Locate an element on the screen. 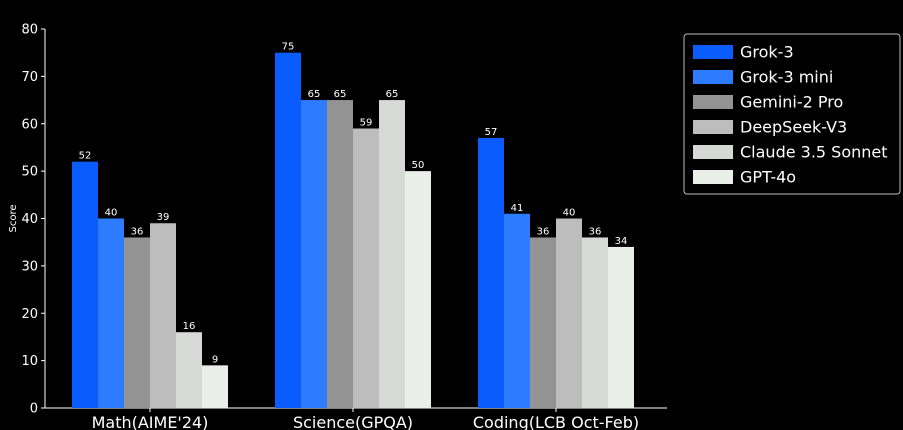  bar-grok-3-science-gpqa is located at coordinates (288, 230).